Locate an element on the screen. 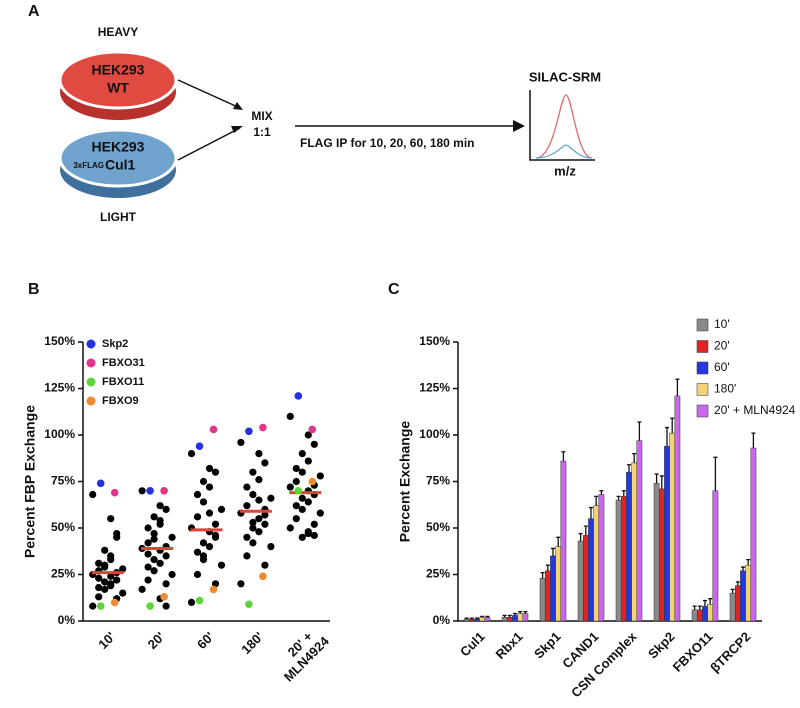  legend-label: 10' is located at coordinates (722, 324).